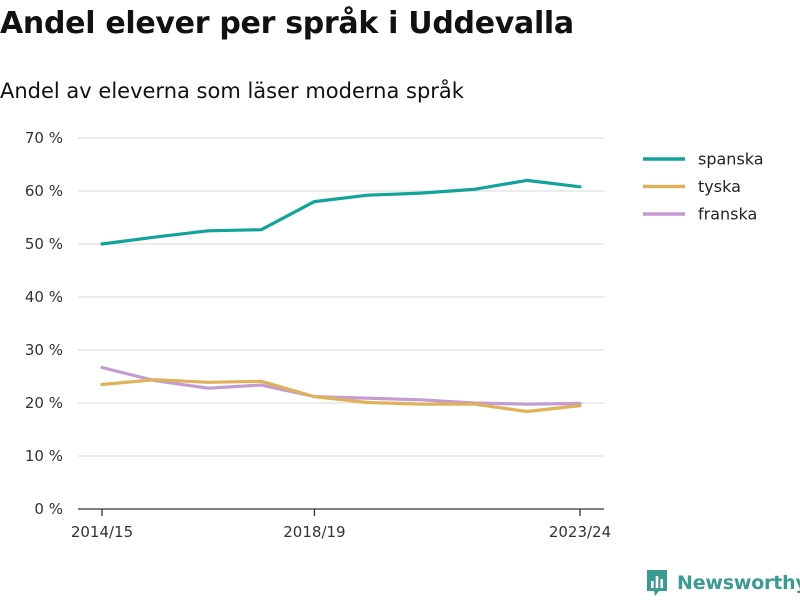 This screenshot has width=800, height=600. What do you see at coordinates (719, 186) in the screenshot?
I see `legend-label: tyska` at bounding box center [719, 186].